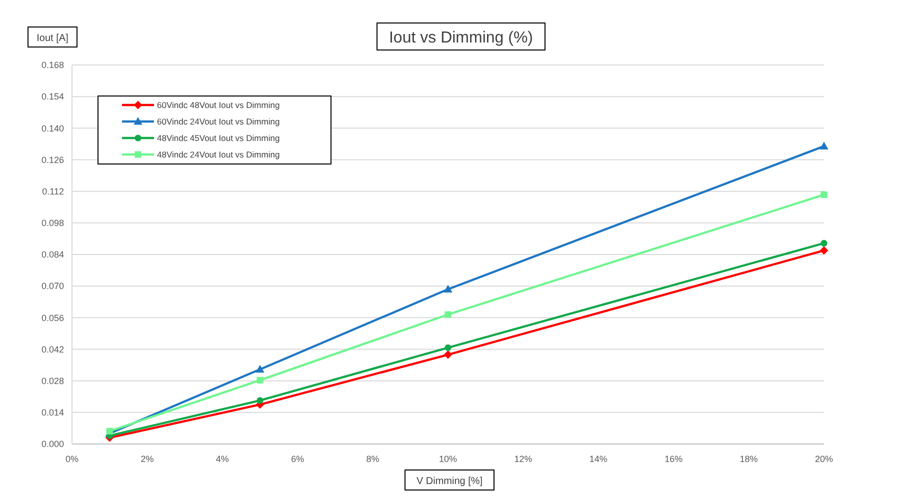 Image resolution: width=897 pixels, height=501 pixels. What do you see at coordinates (52, 159) in the screenshot?
I see `y-tick-label: 0.126` at bounding box center [52, 159].